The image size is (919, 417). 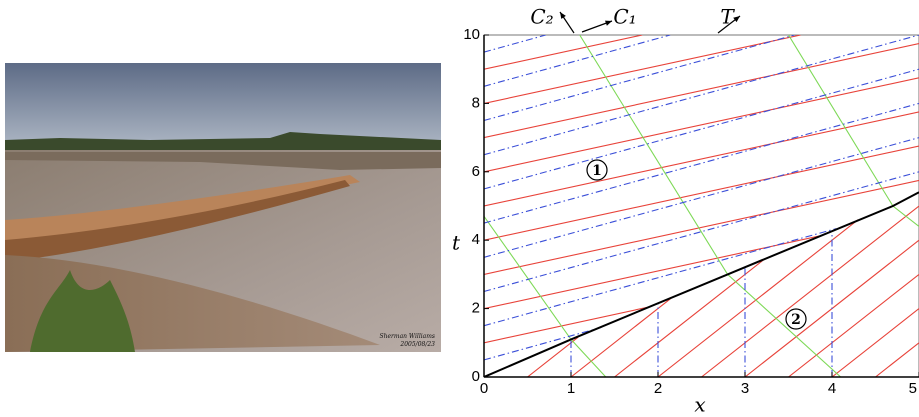 What do you see at coordinates (484, 388) in the screenshot?
I see `x-tick-label: 0` at bounding box center [484, 388].